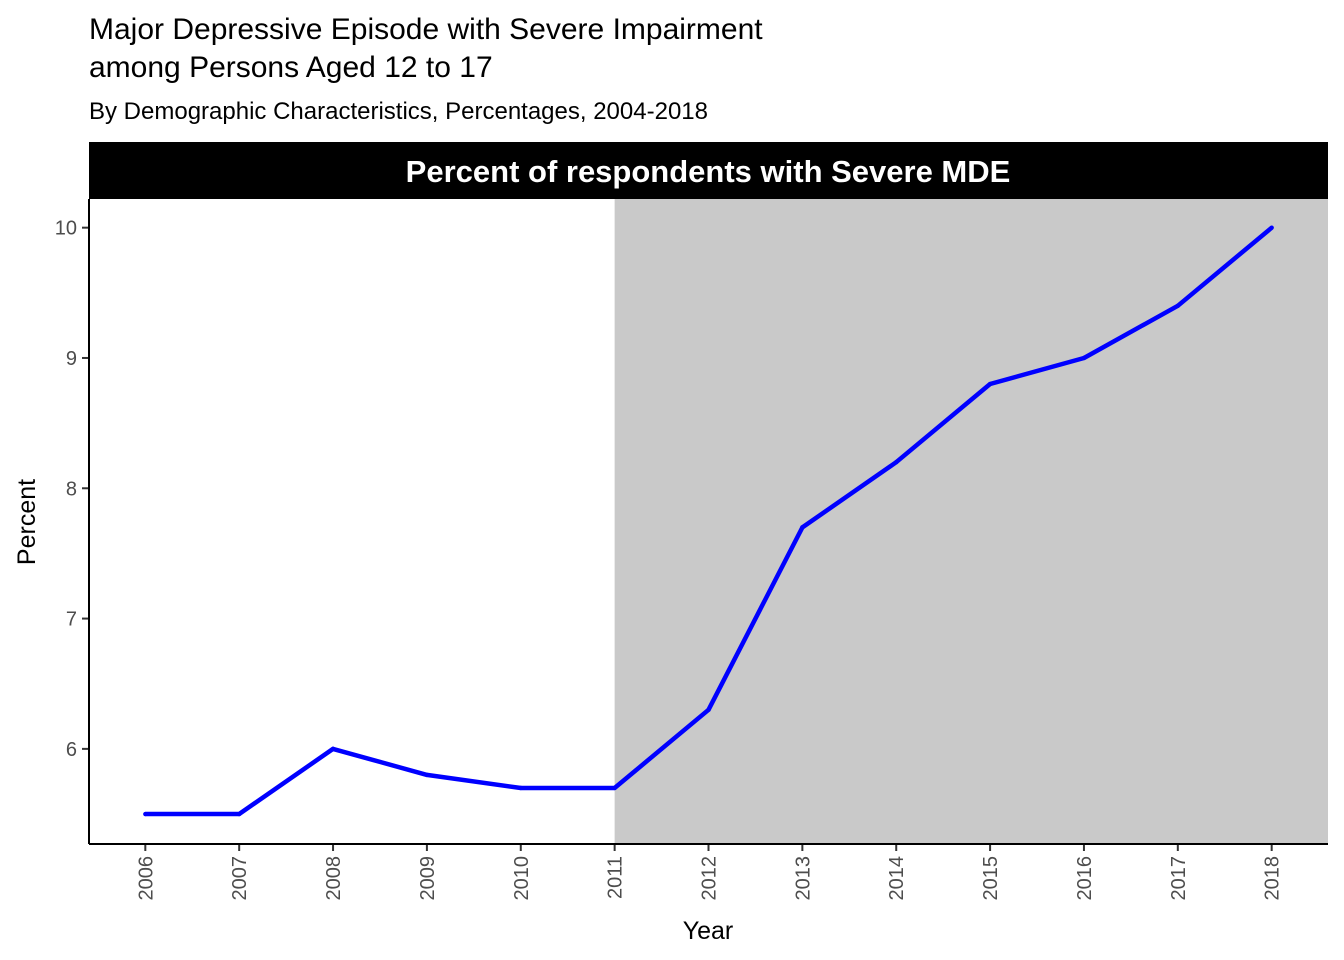 Image resolution: width=1344 pixels, height=960 pixels. What do you see at coordinates (146, 878) in the screenshot?
I see `x-tick-label: 2006` at bounding box center [146, 878].